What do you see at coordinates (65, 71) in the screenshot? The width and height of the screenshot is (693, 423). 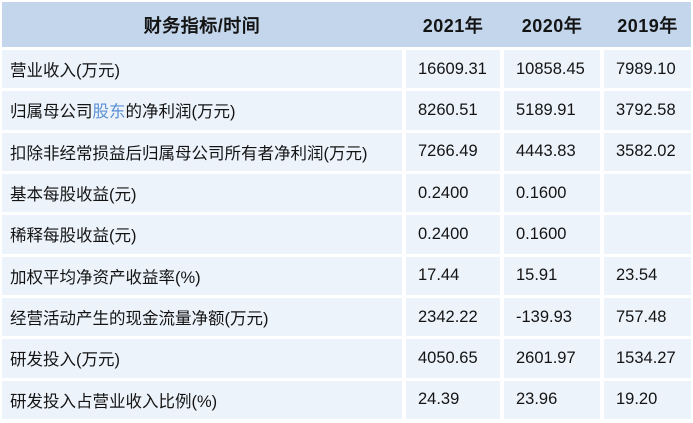 I see `row-label-text: 营业收入(万元)` at bounding box center [65, 71].